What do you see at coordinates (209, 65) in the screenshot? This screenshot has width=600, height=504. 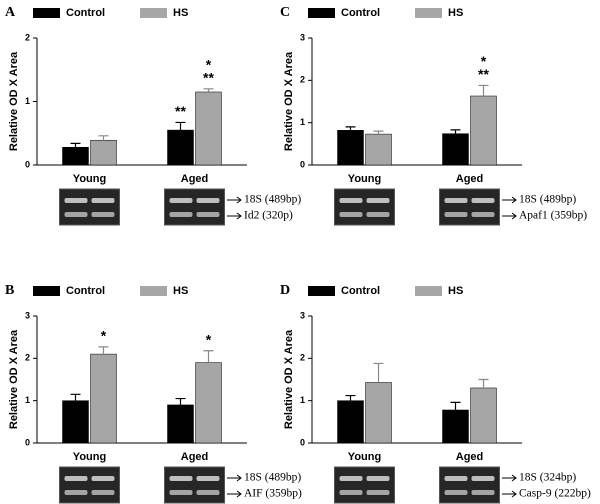 I see `significance-marker: *` at bounding box center [209, 65].